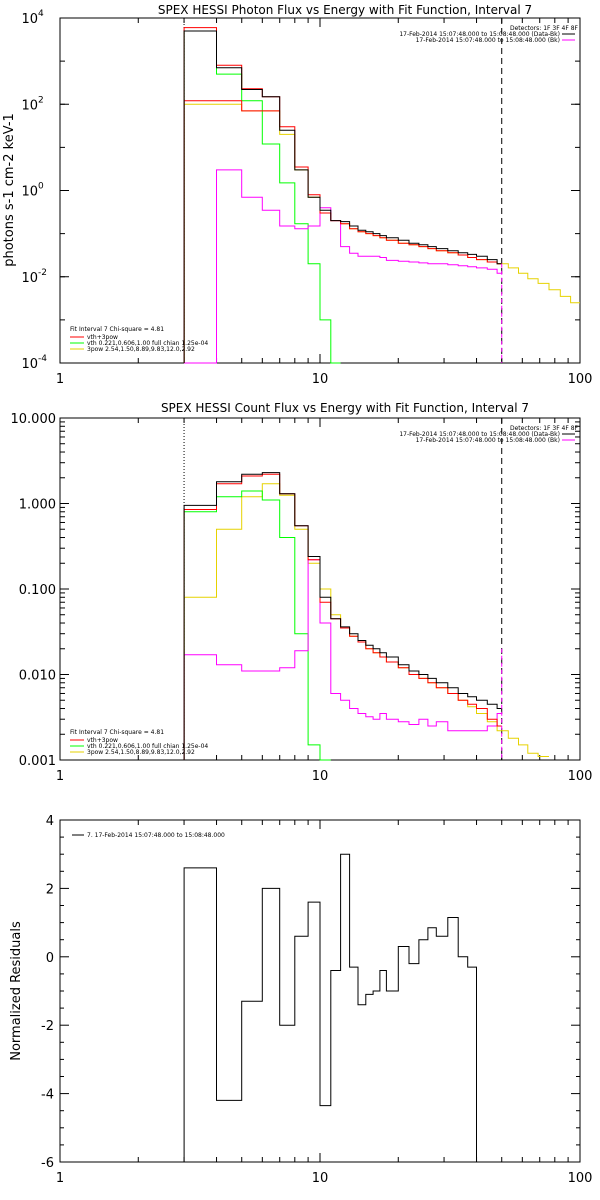 This screenshot has height=1200, width=600. I want to click on photon-ytick-exponent: 0, so click(41, 187).